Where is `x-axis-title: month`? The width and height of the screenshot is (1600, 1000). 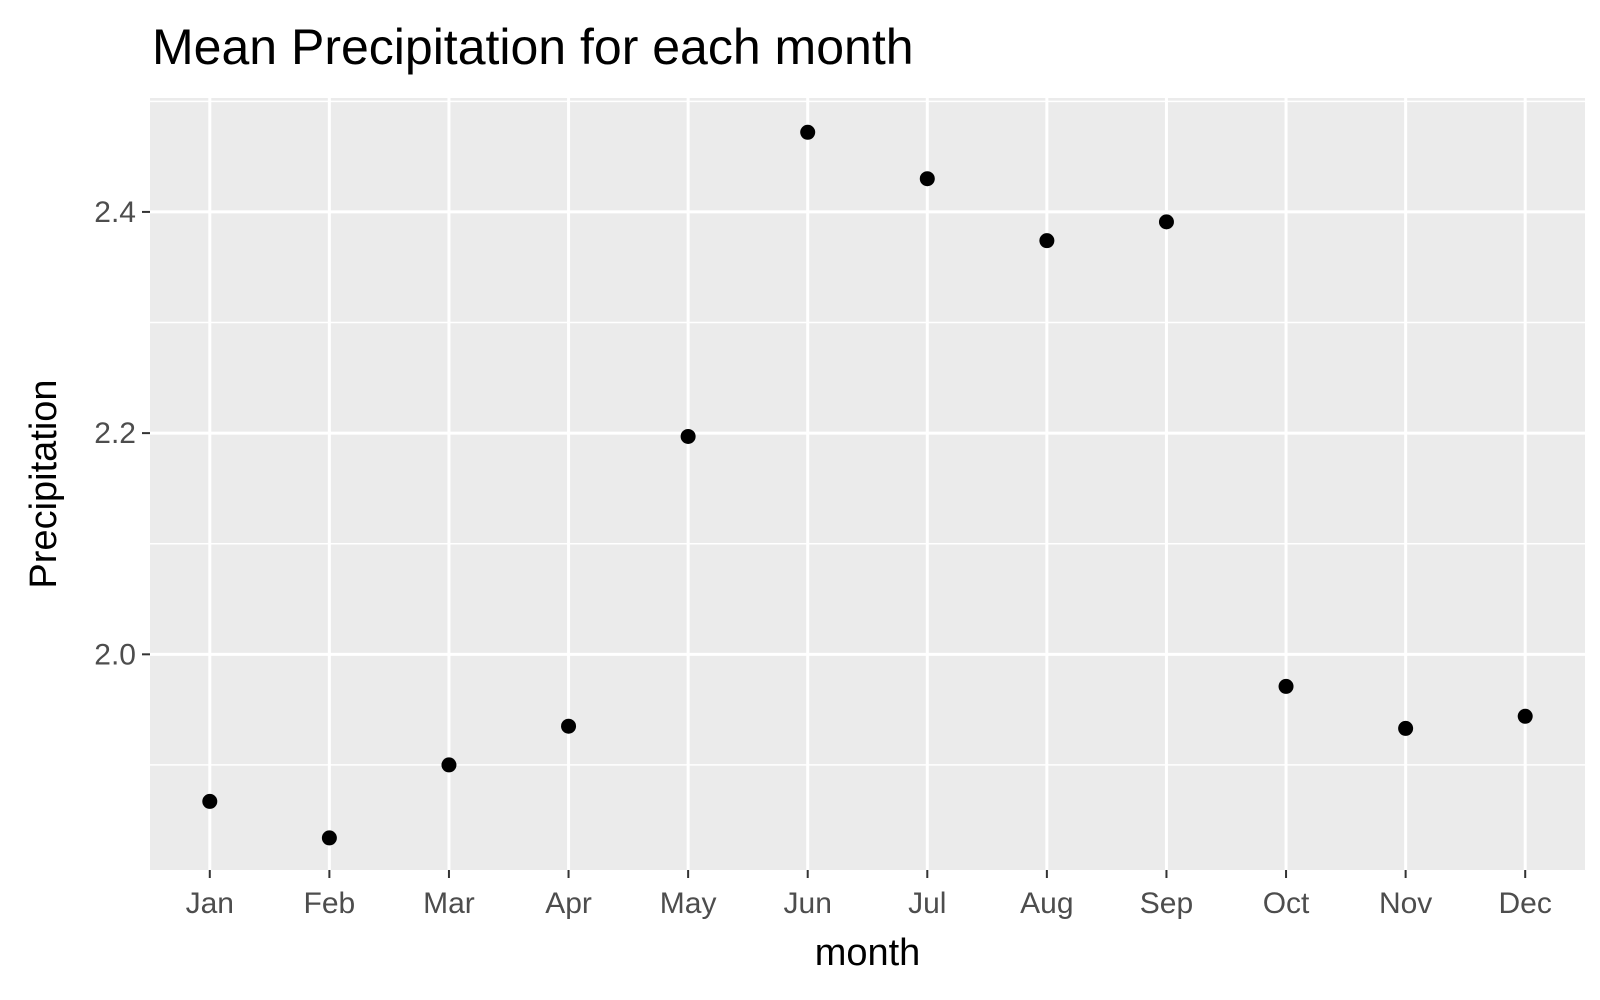 x-axis-title: month is located at coordinates (868, 953).